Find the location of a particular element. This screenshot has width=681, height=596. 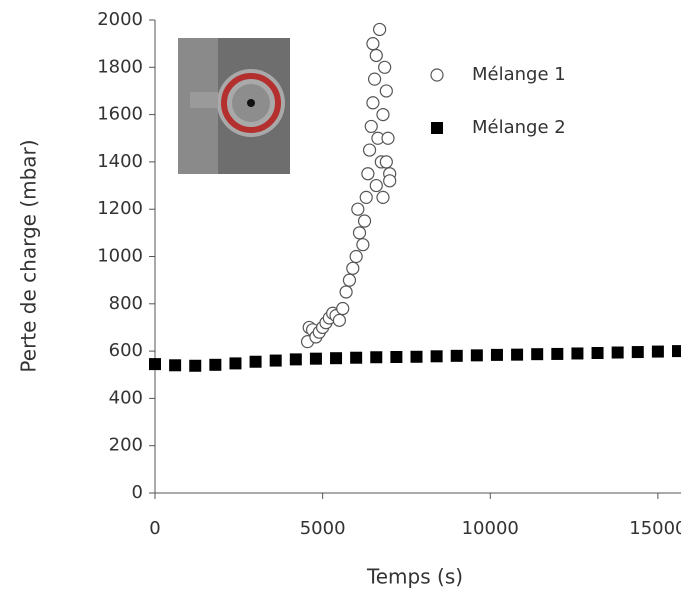

y-tick-label: 1200 is located at coordinates (120, 208).